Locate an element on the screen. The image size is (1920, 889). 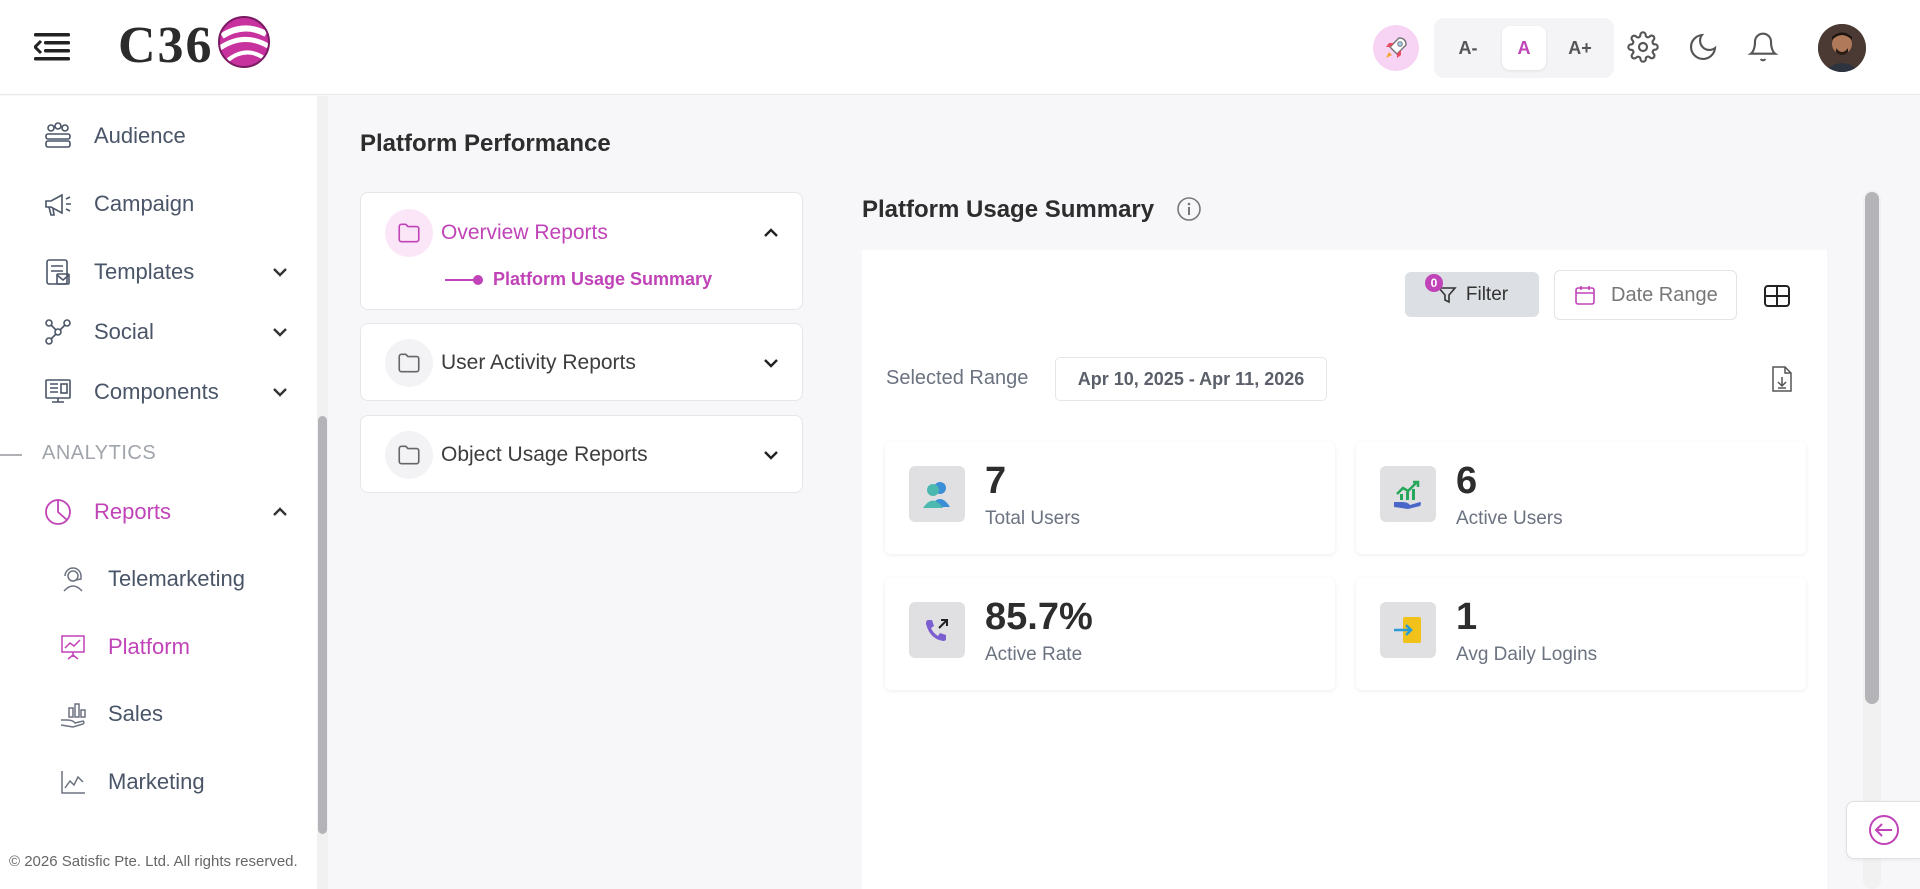
collapse-panel-button is located at coordinates (1883, 830).